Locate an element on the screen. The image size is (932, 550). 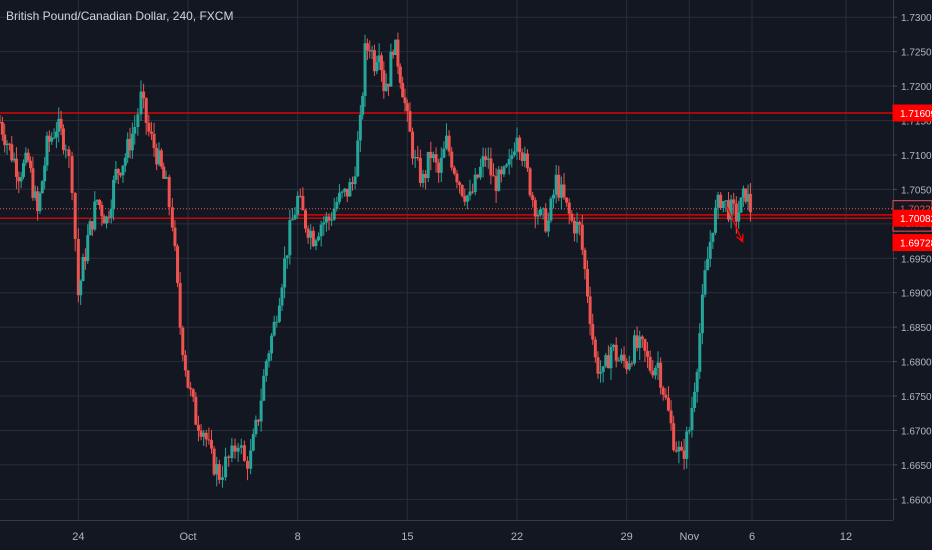
price-tick-label: 1.69500 is located at coordinates (916, 259).